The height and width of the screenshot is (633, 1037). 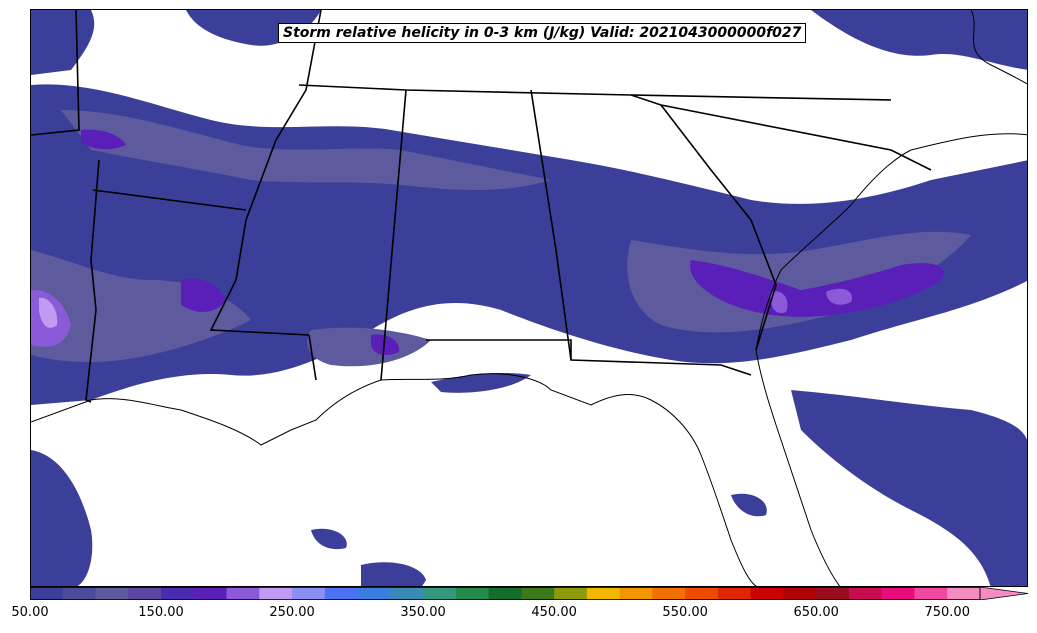 I want to click on border-nc, so click(x=781, y=132).